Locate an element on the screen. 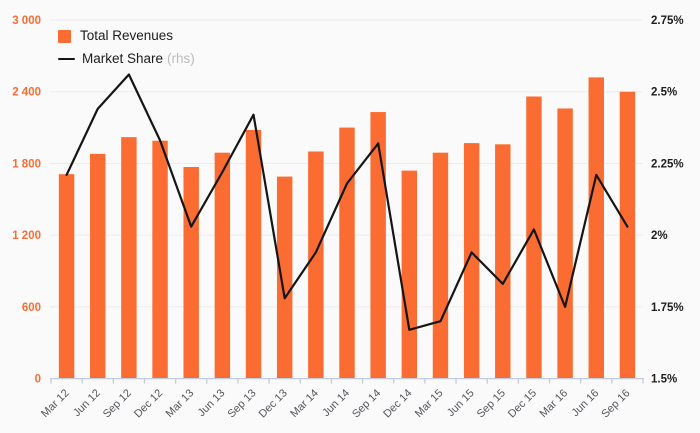  x-axis-label: Sep 12 is located at coordinates (117, 403).